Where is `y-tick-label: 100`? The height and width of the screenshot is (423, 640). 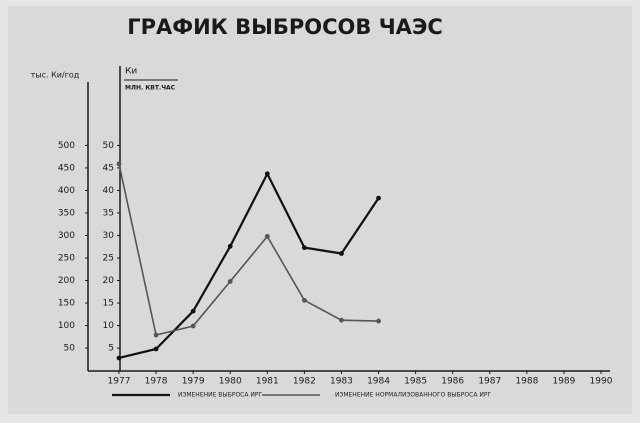
y-tick-label: 100 is located at coordinates (66, 326).